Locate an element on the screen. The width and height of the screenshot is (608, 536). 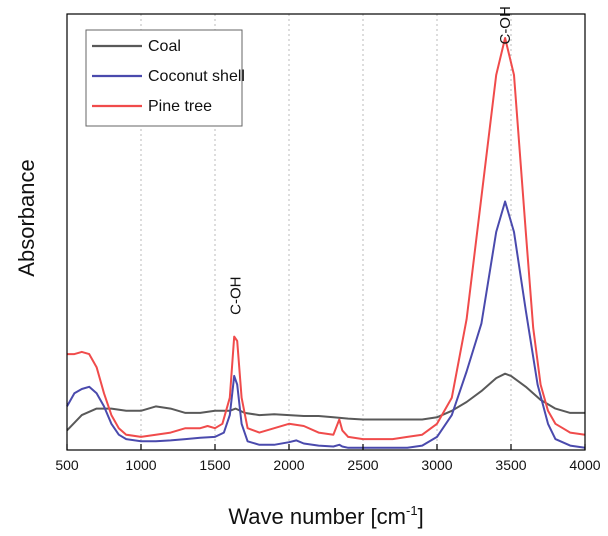
x-axis-title-main: Wave number [cm is located at coordinates (317, 516).